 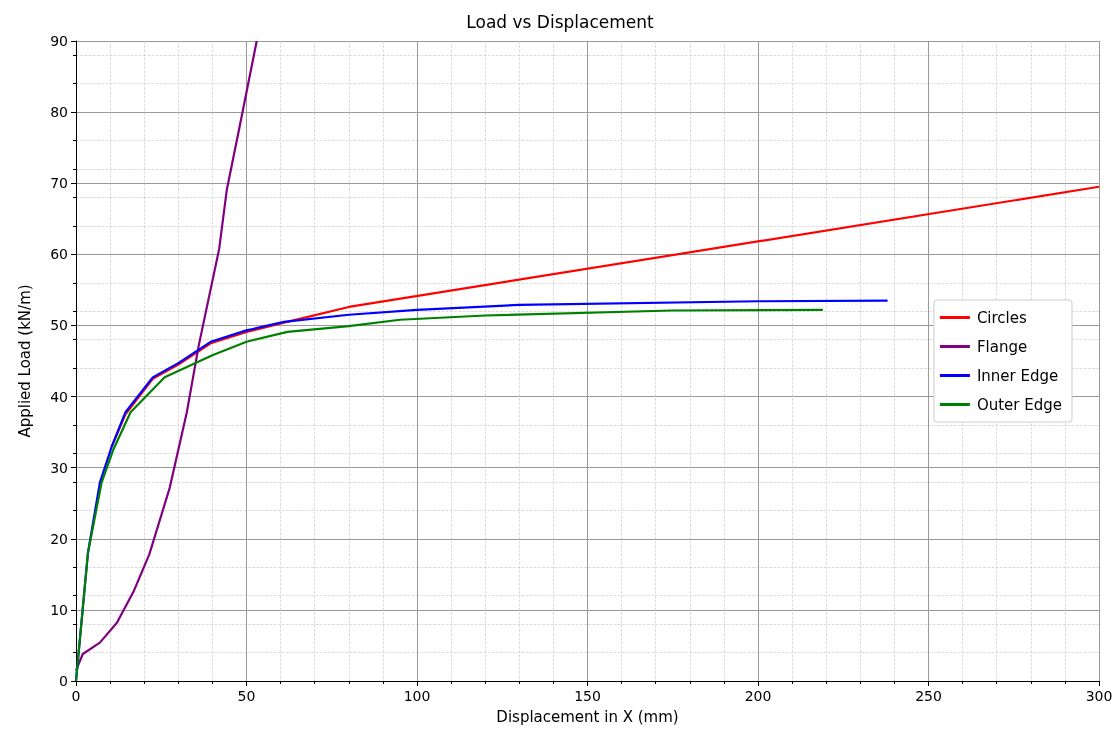 What do you see at coordinates (59, 325) in the screenshot?
I see `y-tick-label: 50` at bounding box center [59, 325].